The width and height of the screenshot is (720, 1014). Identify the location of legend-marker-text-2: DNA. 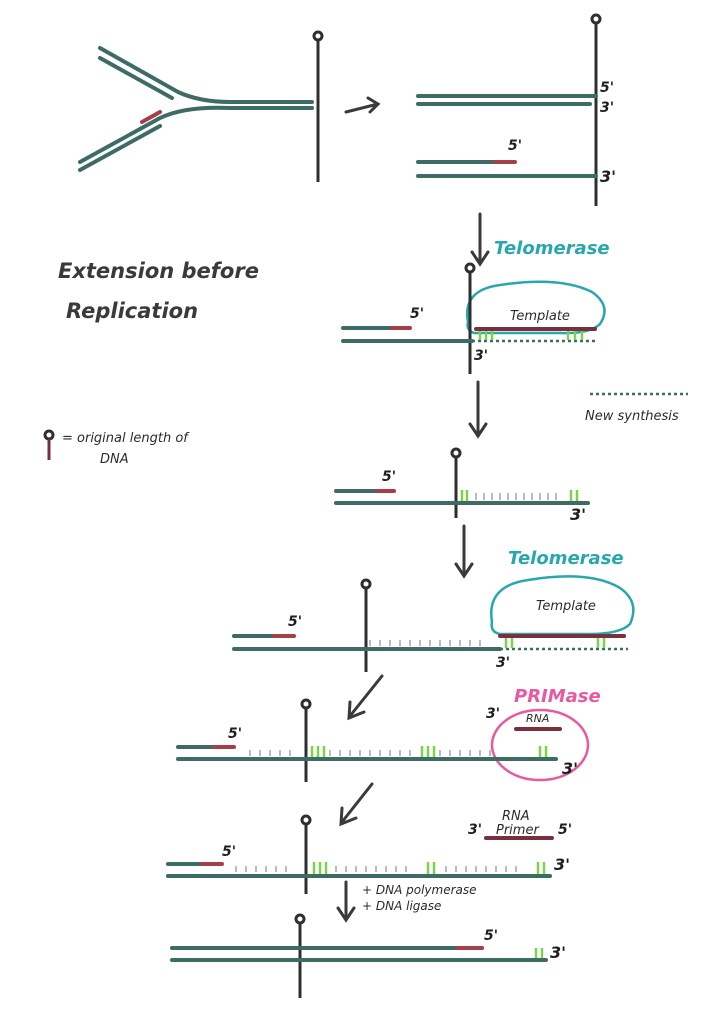
(114, 459).